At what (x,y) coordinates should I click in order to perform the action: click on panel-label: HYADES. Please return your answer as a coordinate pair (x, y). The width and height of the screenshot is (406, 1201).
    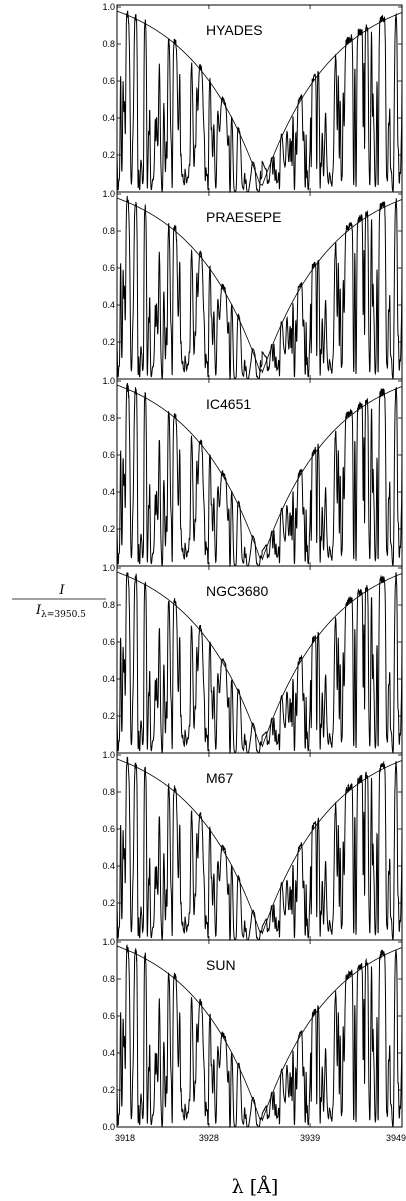
    Looking at the image, I should click on (234, 30).